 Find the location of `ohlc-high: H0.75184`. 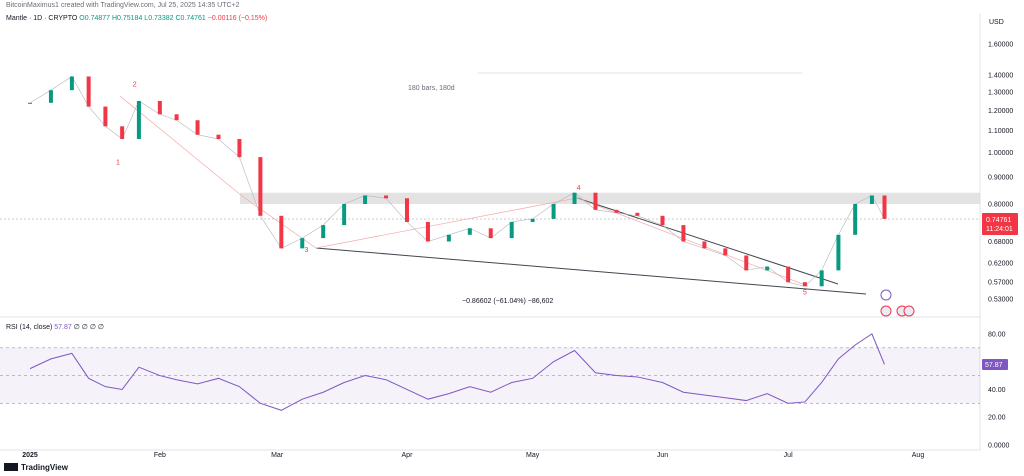

ohlc-high: H0.75184 is located at coordinates (127, 18).